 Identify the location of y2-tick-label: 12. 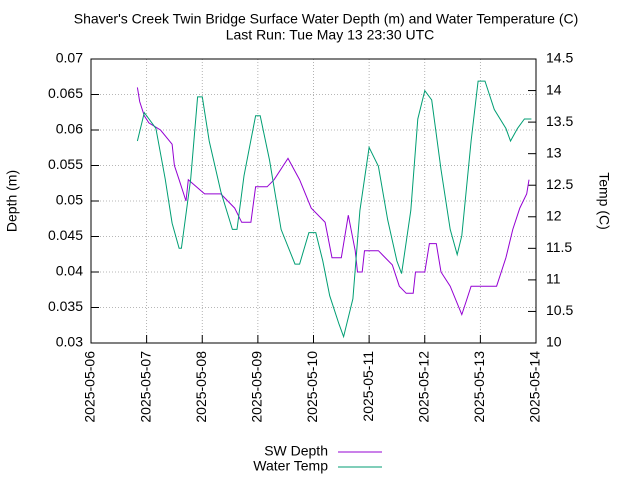
(554, 215).